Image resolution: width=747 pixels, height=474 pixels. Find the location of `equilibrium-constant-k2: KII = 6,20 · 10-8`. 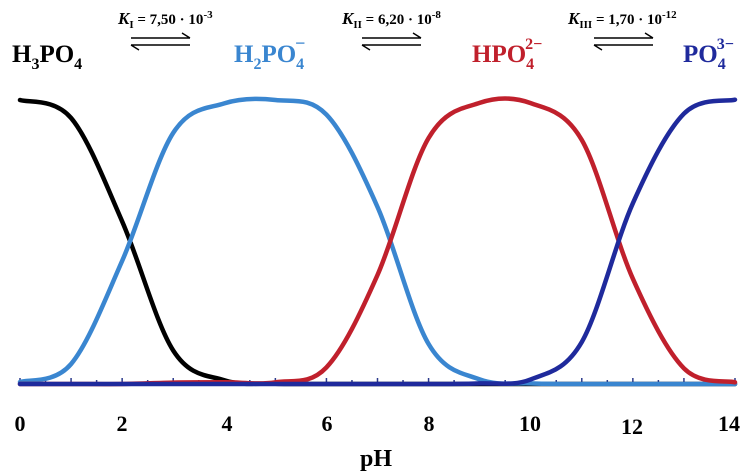

equilibrium-constant-k2: KII = 6,20 · 10-8 is located at coordinates (391, 20).